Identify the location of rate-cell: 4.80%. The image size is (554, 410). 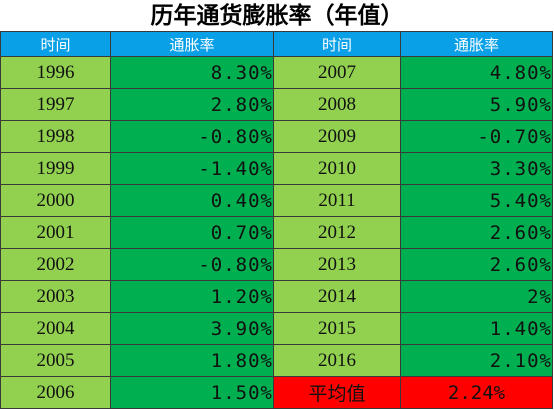
(476, 72).